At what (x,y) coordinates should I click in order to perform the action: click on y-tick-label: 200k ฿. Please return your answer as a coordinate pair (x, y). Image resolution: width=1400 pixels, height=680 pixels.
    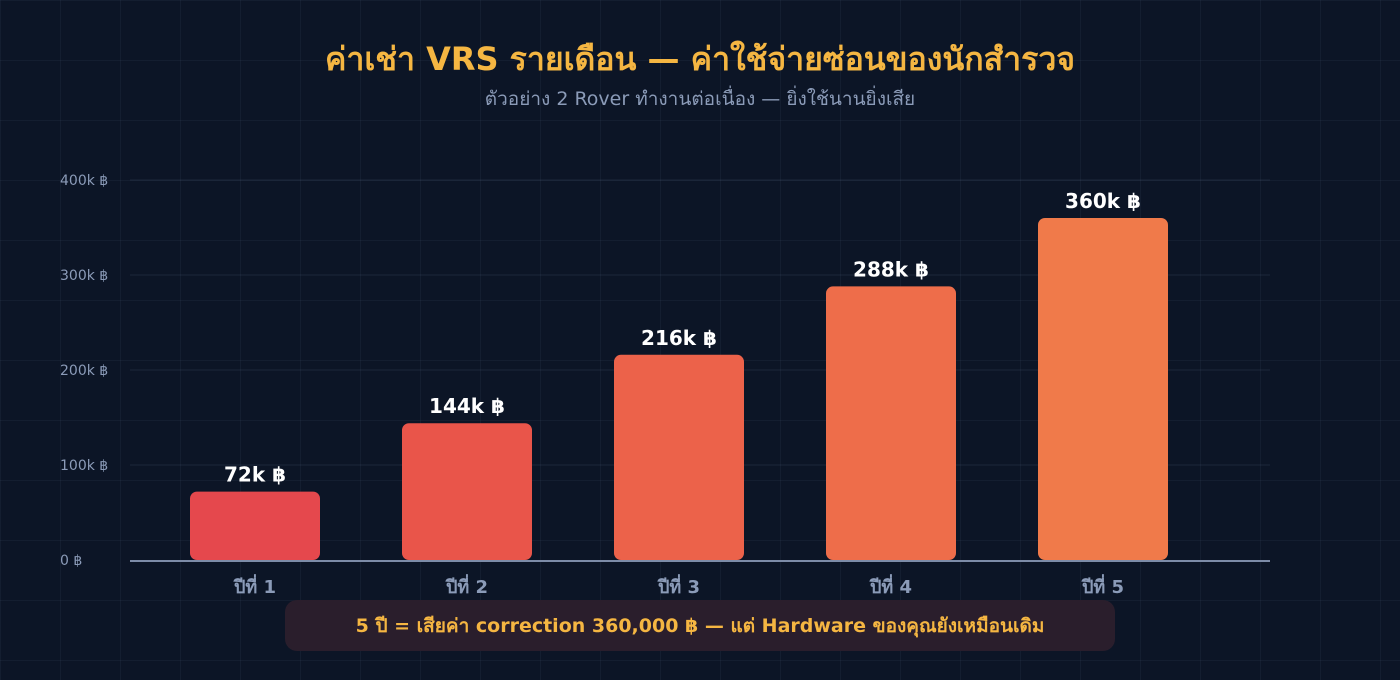
    Looking at the image, I should click on (84, 371).